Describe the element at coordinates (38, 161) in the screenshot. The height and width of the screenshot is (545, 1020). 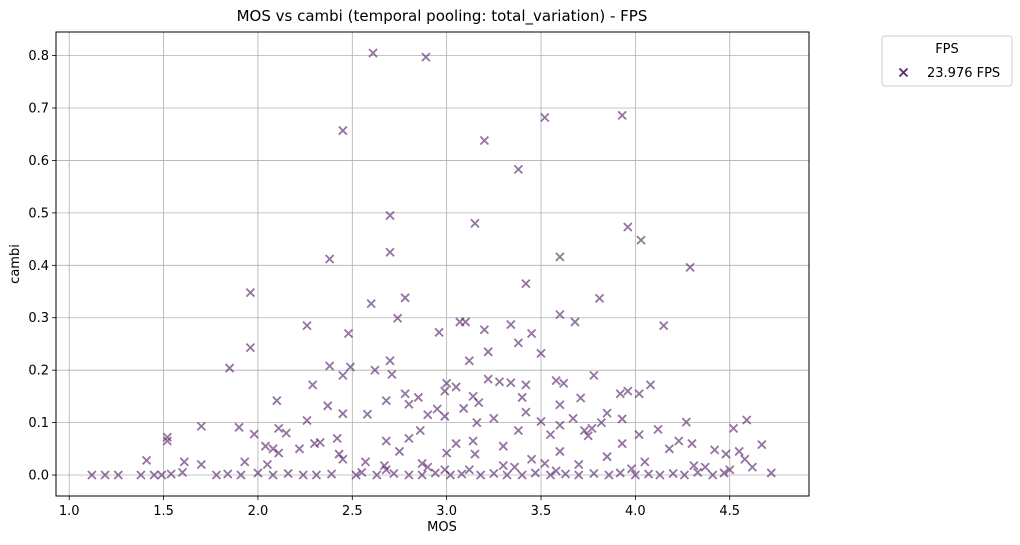
I see `y-tick-label: 0.6` at that location.